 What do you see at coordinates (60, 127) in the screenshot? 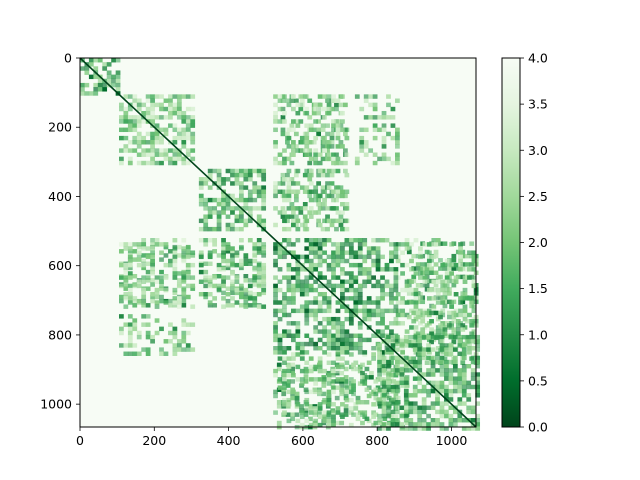
I see `y-tick-label: 200` at bounding box center [60, 127].